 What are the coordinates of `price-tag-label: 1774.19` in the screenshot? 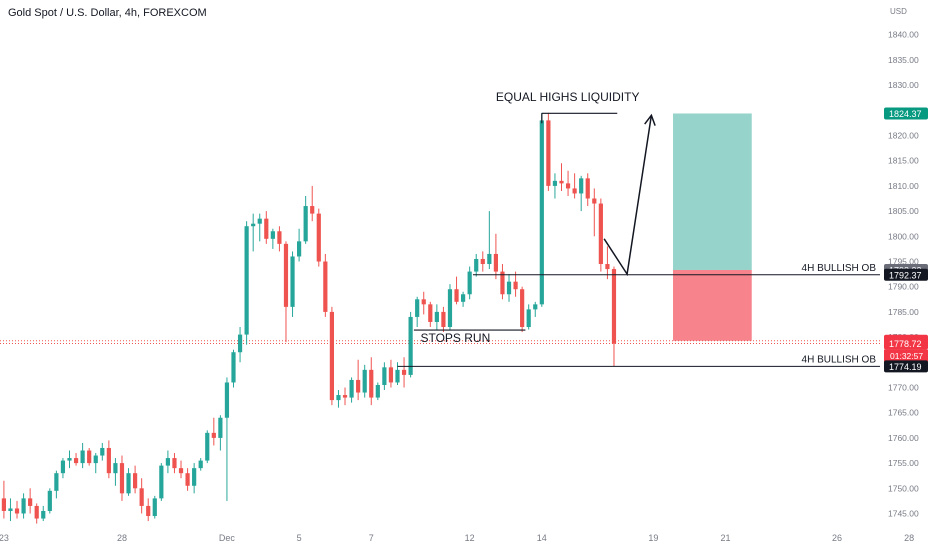 It's located at (905, 367).